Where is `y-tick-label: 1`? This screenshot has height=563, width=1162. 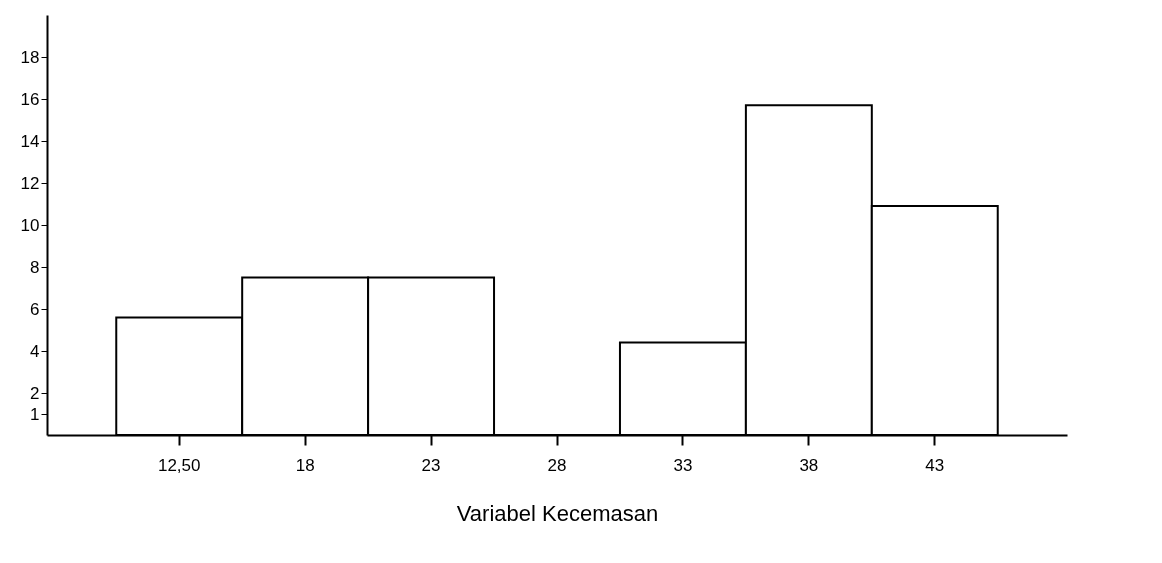
y-tick-label: 1 is located at coordinates (35, 414).